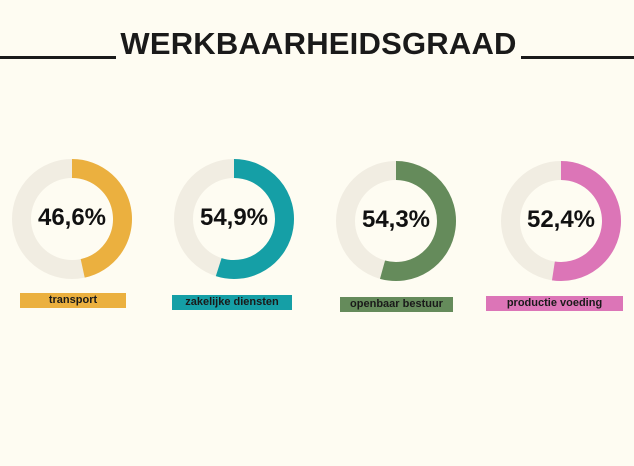  I want to click on header: WERKBAARHEIDSGRAAD, so click(317, 47).